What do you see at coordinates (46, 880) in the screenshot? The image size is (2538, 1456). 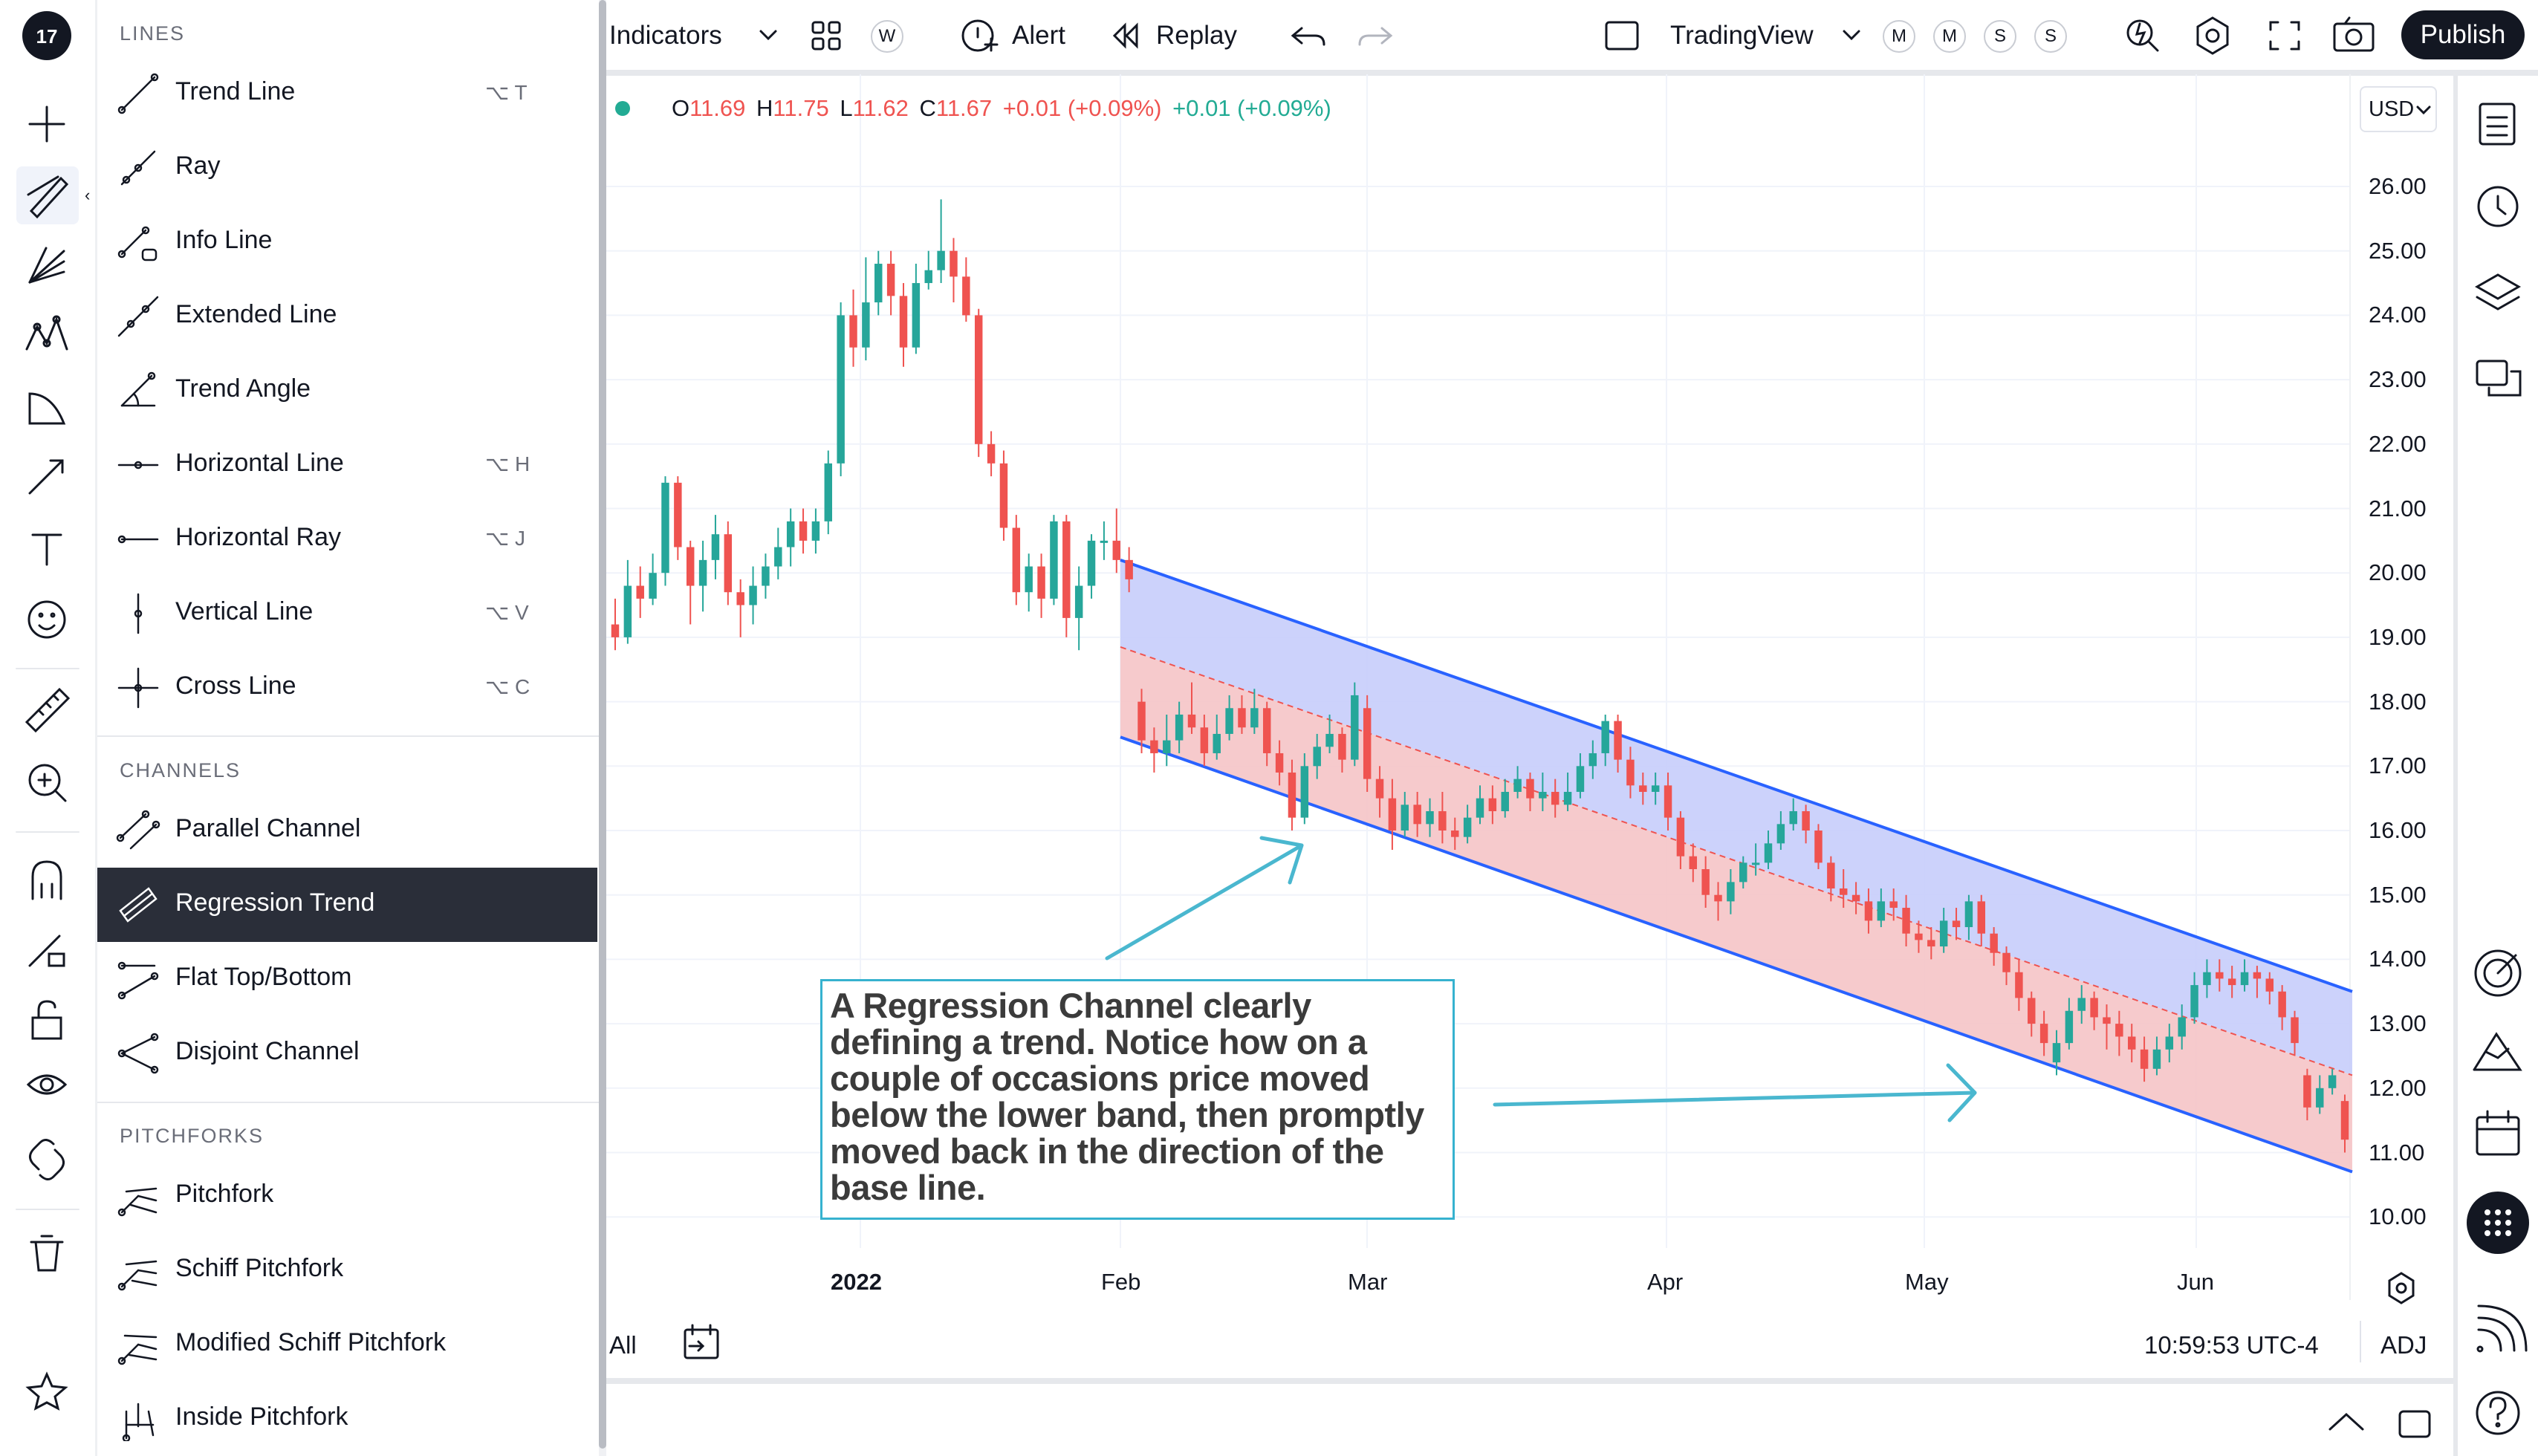 I see `magnet-icon` at bounding box center [46, 880].